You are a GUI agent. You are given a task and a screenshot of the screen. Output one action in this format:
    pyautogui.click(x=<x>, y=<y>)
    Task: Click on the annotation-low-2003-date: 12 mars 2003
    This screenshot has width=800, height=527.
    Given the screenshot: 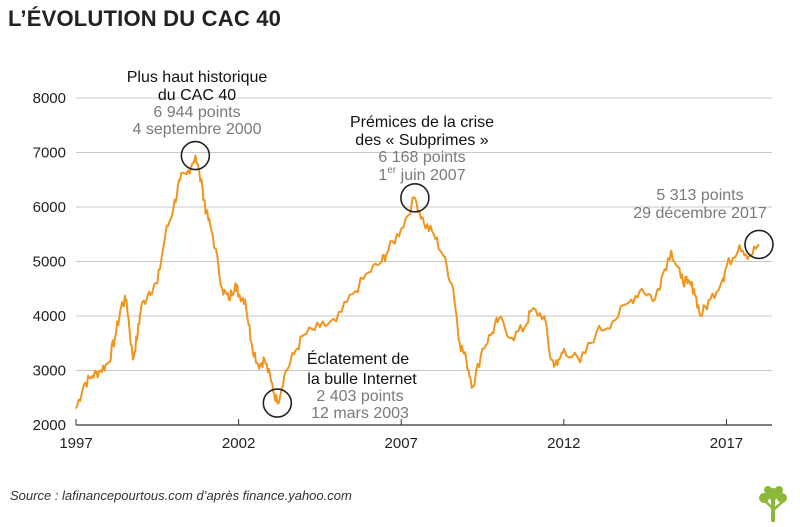 What is the action you would take?
    pyautogui.click(x=360, y=413)
    